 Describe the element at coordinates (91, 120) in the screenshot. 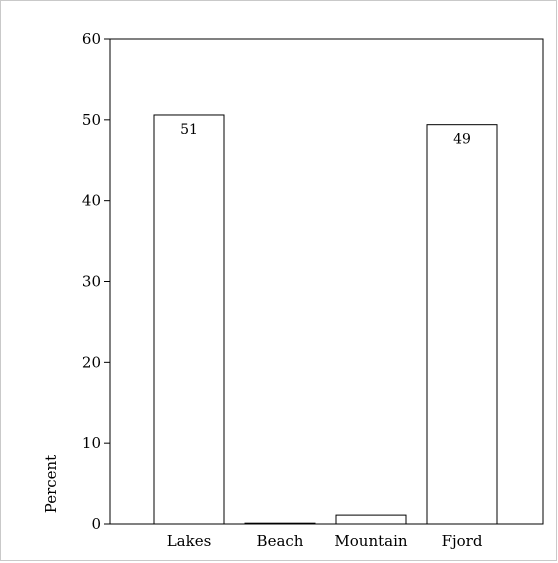

I see `y-tick-label: 50` at that location.